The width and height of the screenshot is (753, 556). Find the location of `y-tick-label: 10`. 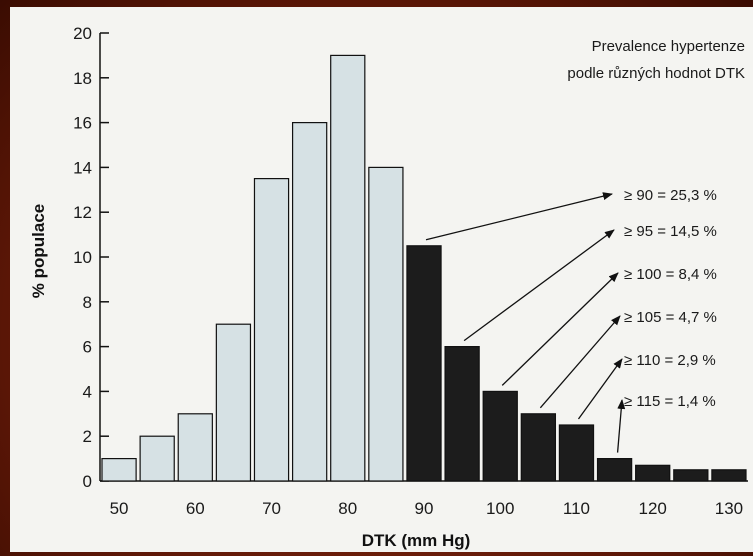

y-tick-label: 10 is located at coordinates (82, 257).